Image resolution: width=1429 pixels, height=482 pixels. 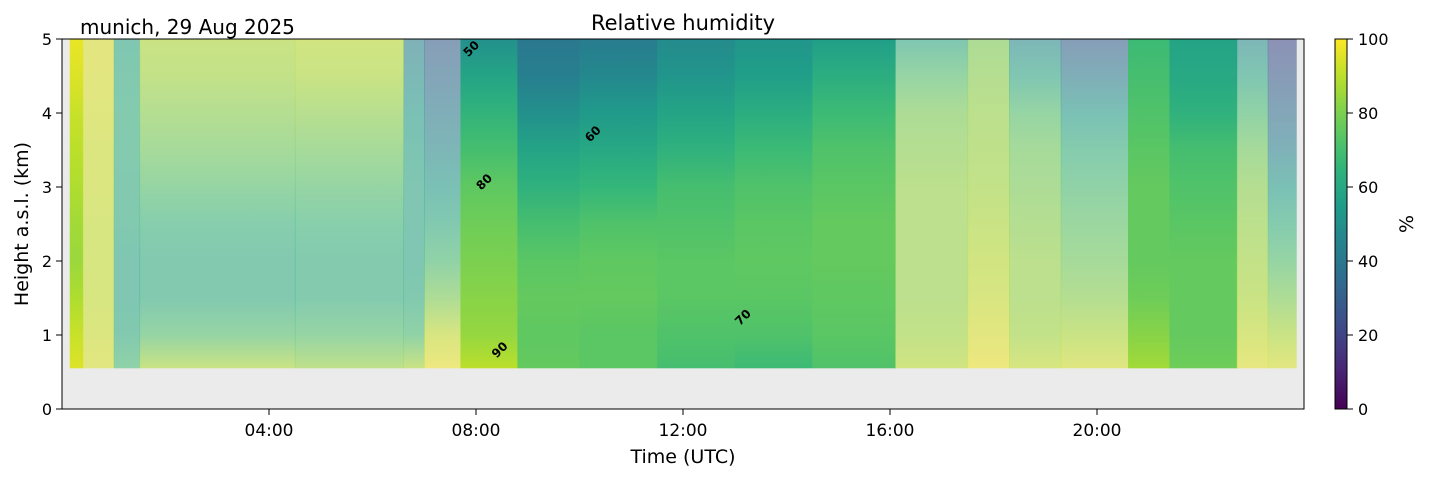 I want to click on y-tick-label: 4, so click(x=47, y=113).